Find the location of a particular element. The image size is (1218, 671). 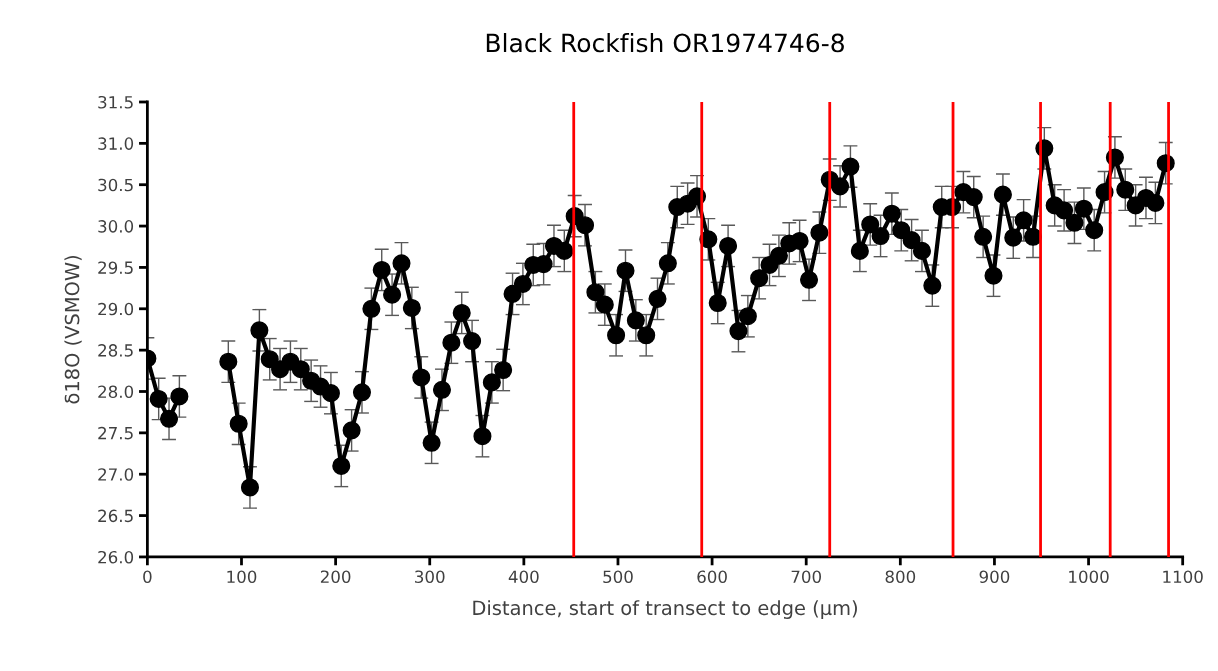

y-tick-label: 28.5 is located at coordinates (115, 350).